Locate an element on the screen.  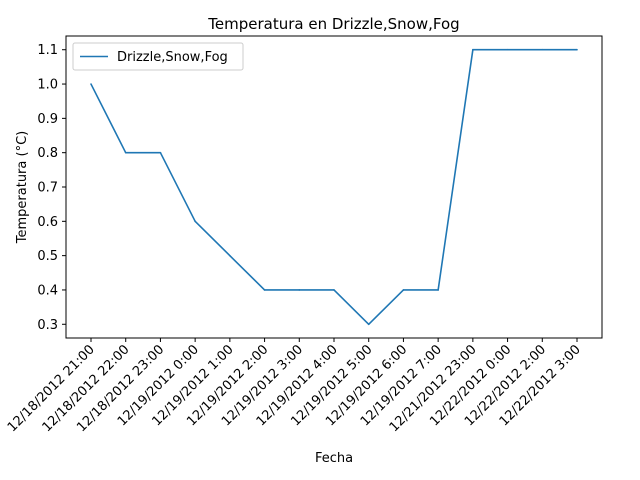
y-axis: 0.3 0.4 0.5 0.6 0.7 0.8 0.9 1.0 1.1 is located at coordinates (51, 188).